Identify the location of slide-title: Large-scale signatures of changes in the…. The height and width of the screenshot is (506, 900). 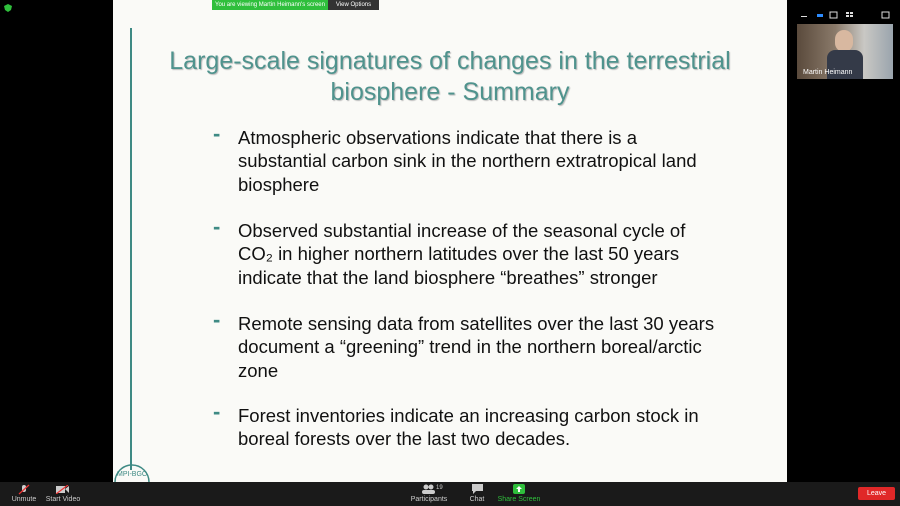
(450, 61).